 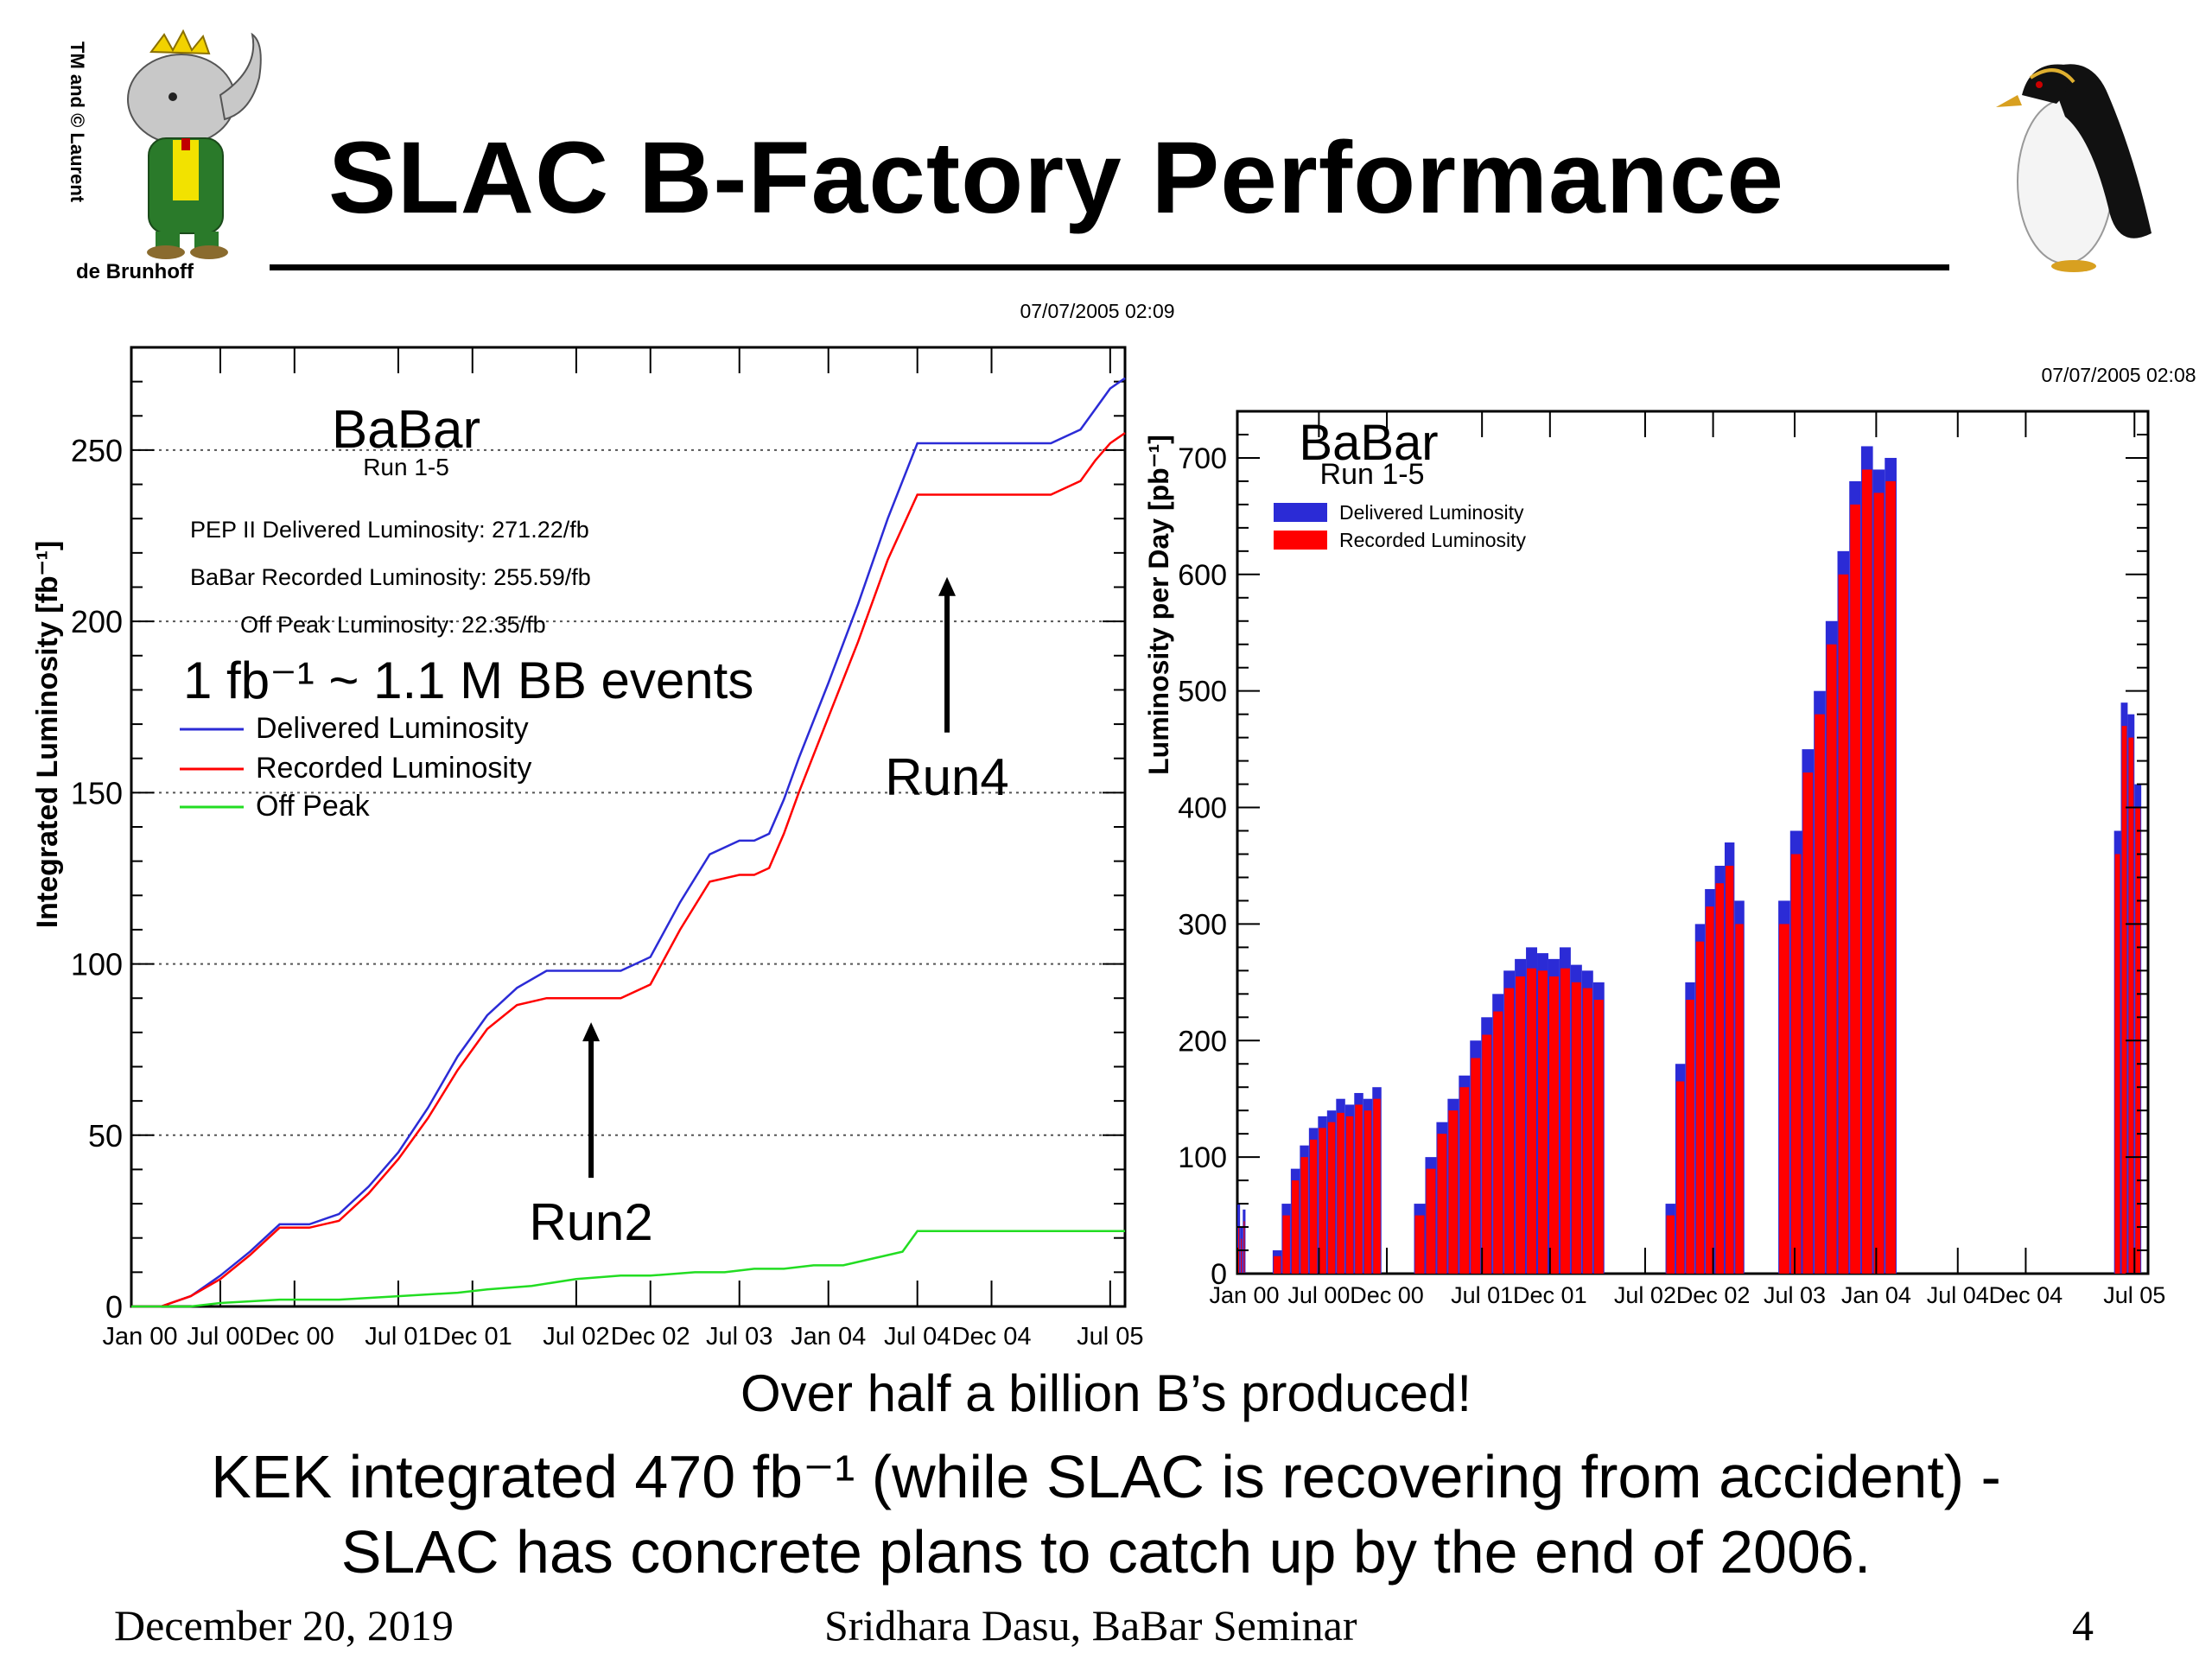 What do you see at coordinates (1110, 1337) in the screenshot?
I see `left-xtick-label: Jul 05` at bounding box center [1110, 1337].